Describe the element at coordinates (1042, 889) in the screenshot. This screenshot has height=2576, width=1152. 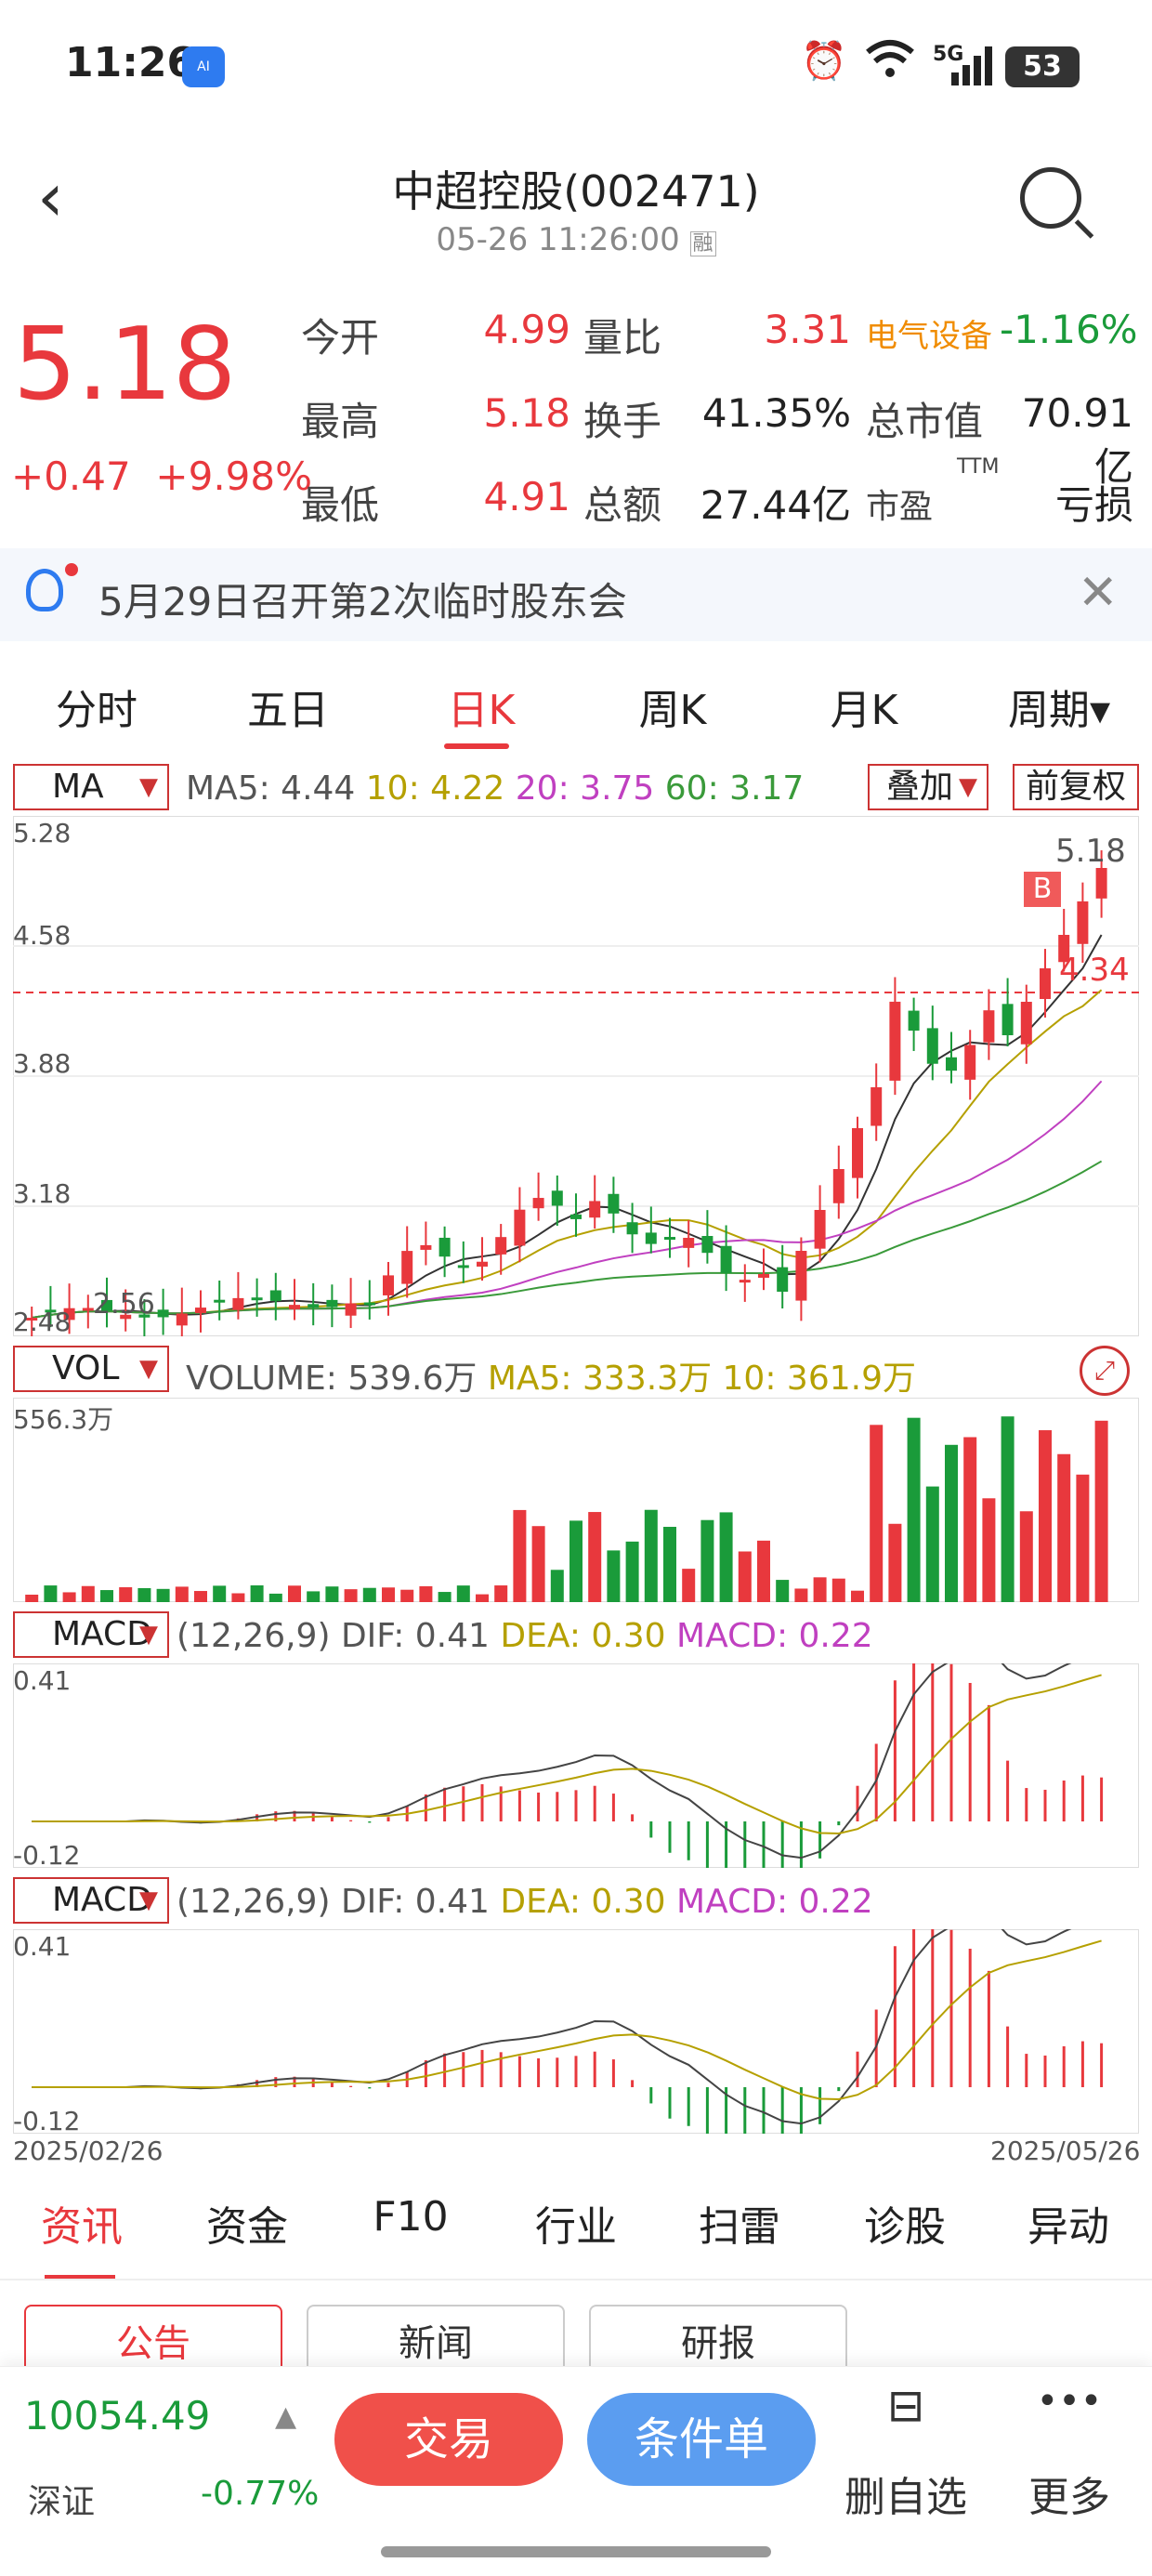
I see `buy-marker: B` at that location.